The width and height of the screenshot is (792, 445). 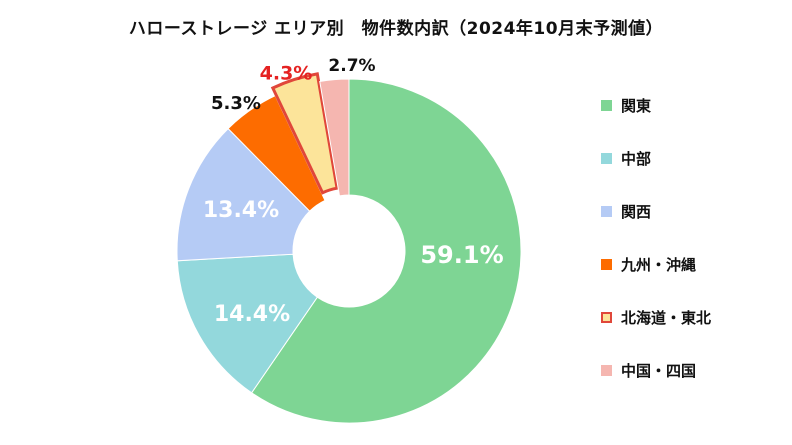 What do you see at coordinates (396, 29) in the screenshot?
I see `chart-title: ハローストレージ エリア別 物件数内訳（2024年10月末予測値）` at bounding box center [396, 29].